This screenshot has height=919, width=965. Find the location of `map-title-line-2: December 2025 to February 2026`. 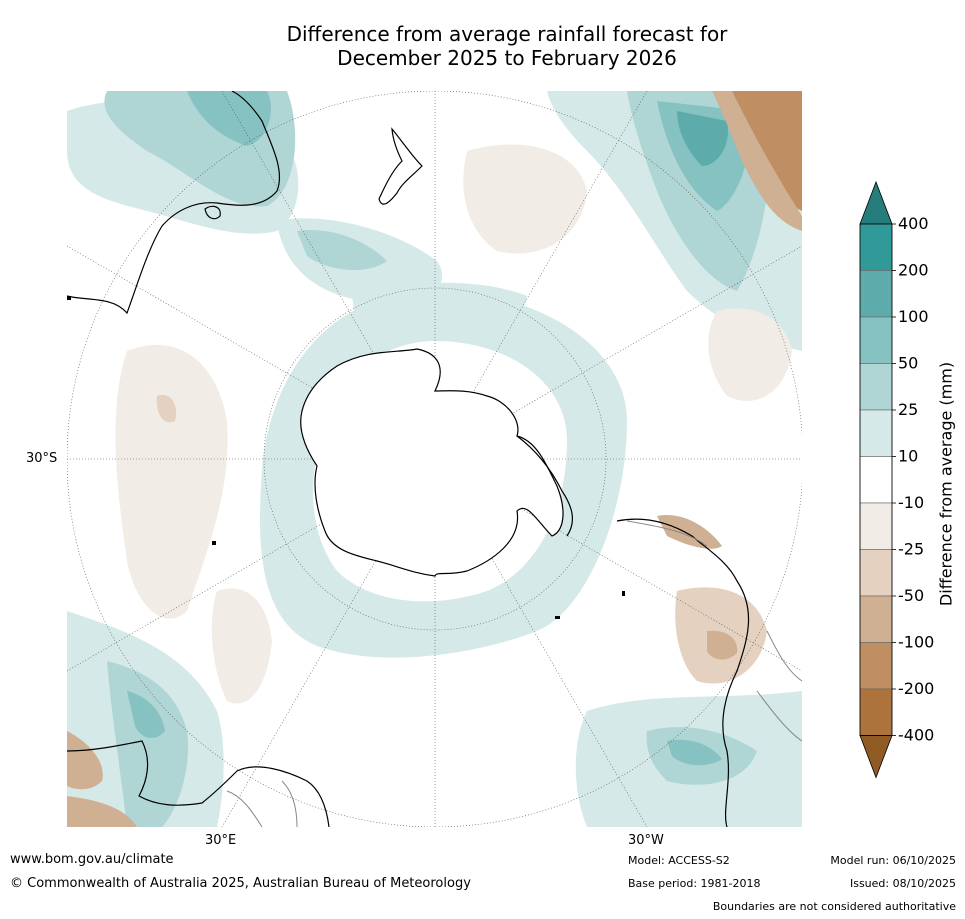

map-title-line-2: December 2025 to February 2026 is located at coordinates (507, 58).